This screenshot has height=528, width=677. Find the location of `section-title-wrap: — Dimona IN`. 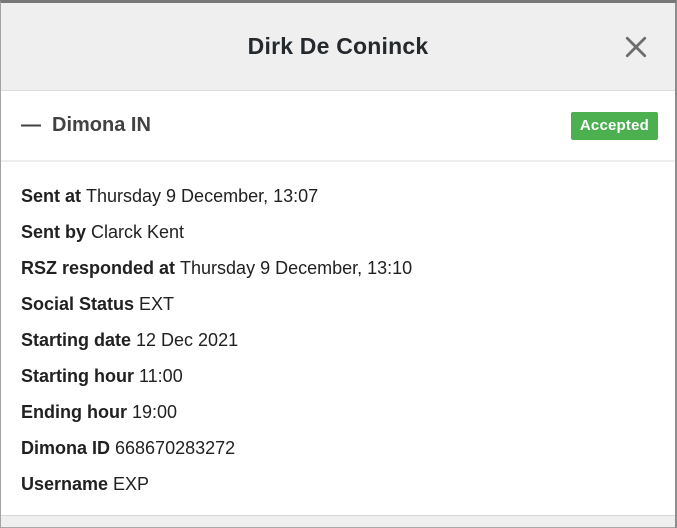

section-title-wrap: — Dimona IN is located at coordinates (86, 125).